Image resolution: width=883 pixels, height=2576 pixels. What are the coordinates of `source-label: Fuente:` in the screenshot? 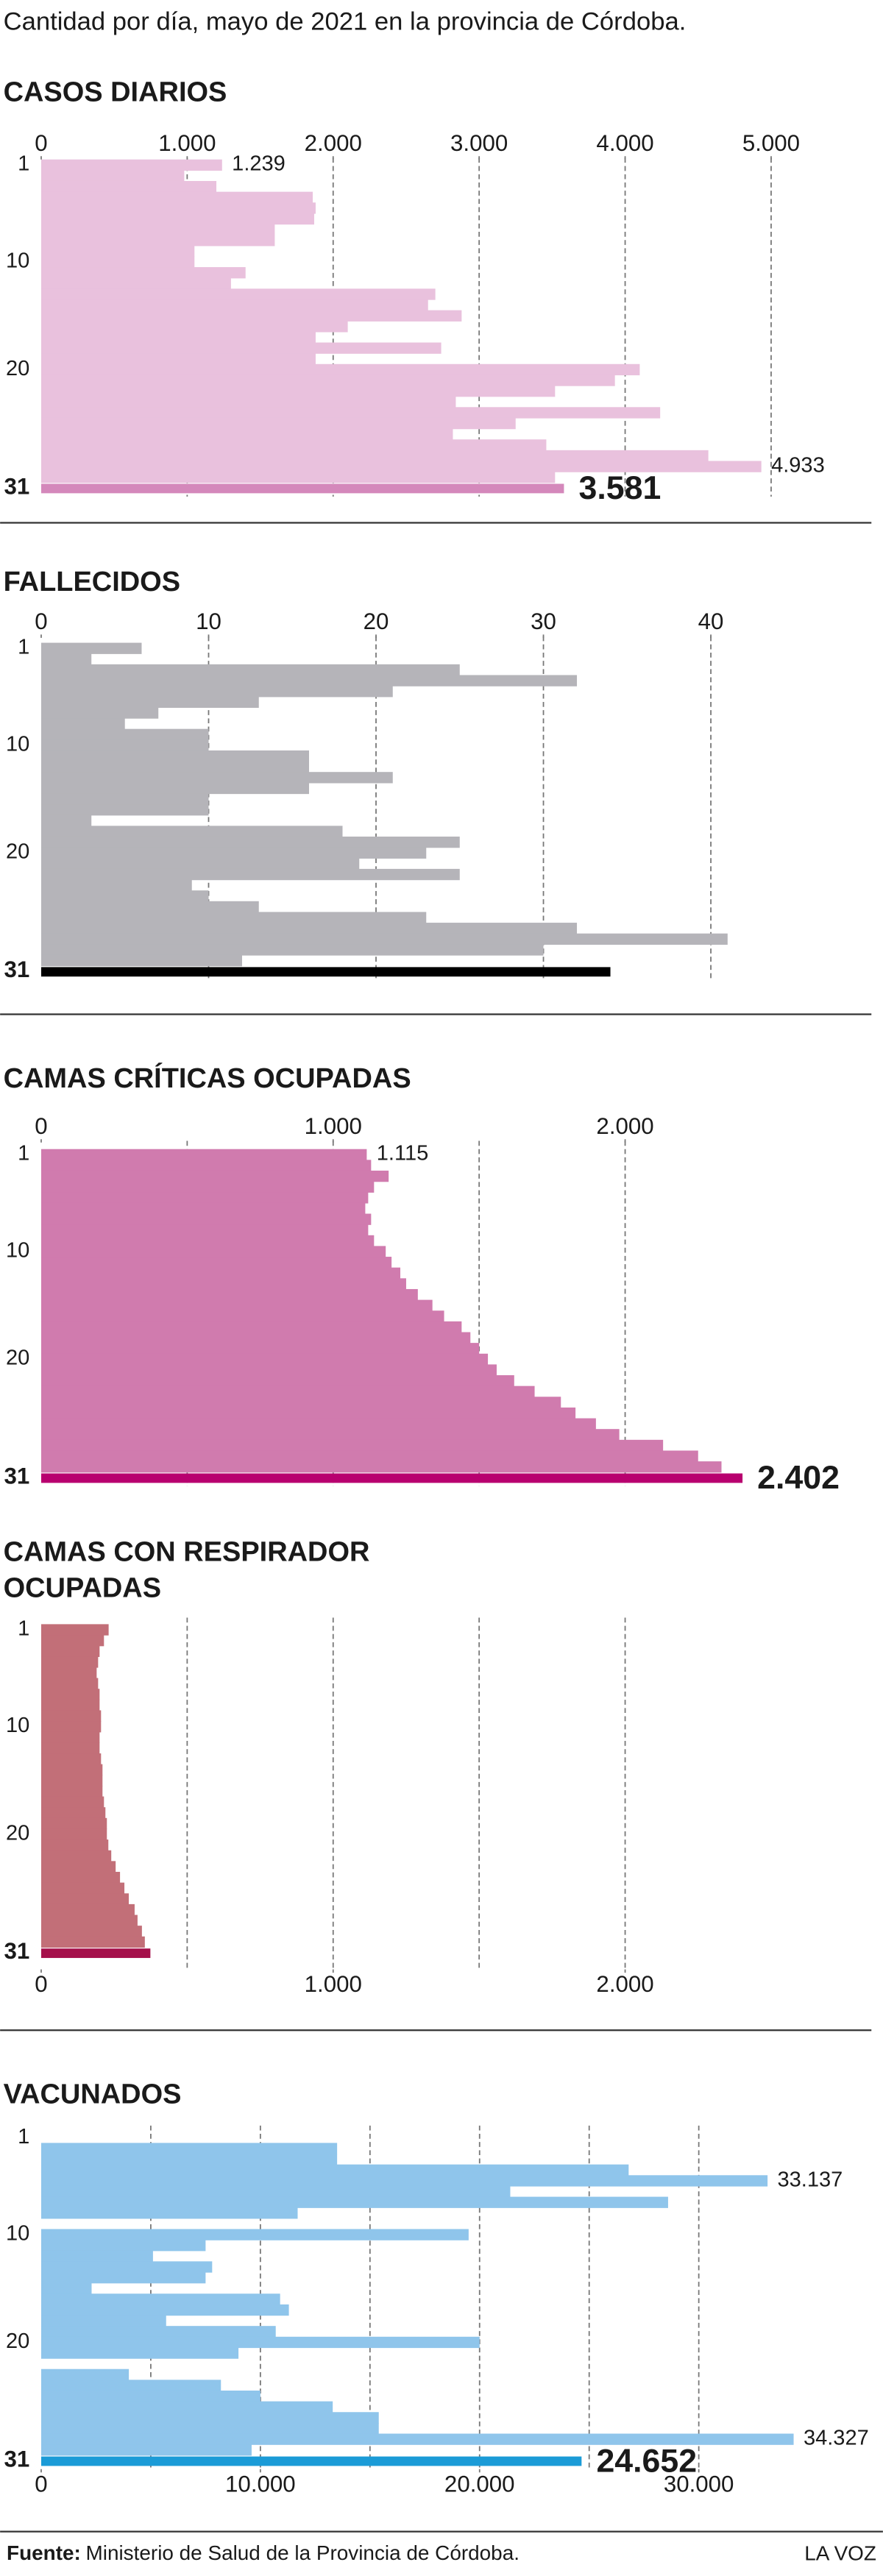 It's located at (44, 2552).